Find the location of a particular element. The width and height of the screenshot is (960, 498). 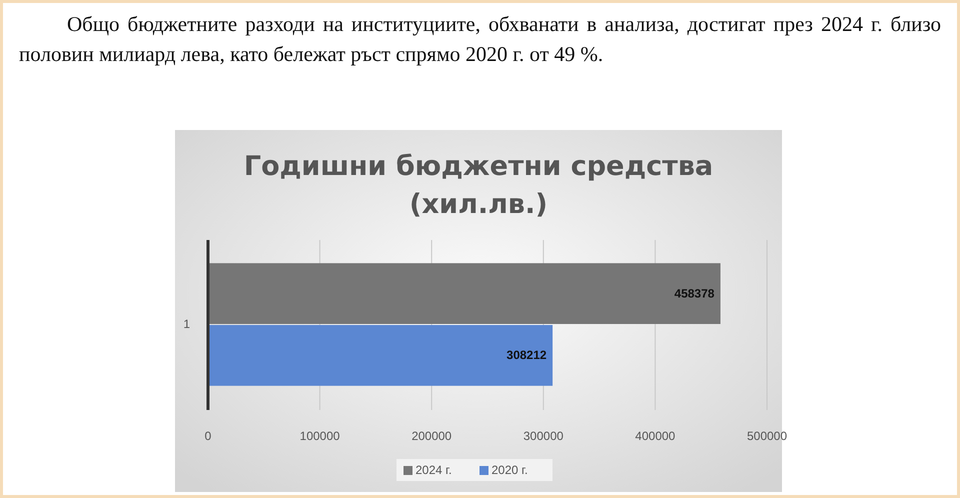

y-tick-label: 1 is located at coordinates (186, 324).